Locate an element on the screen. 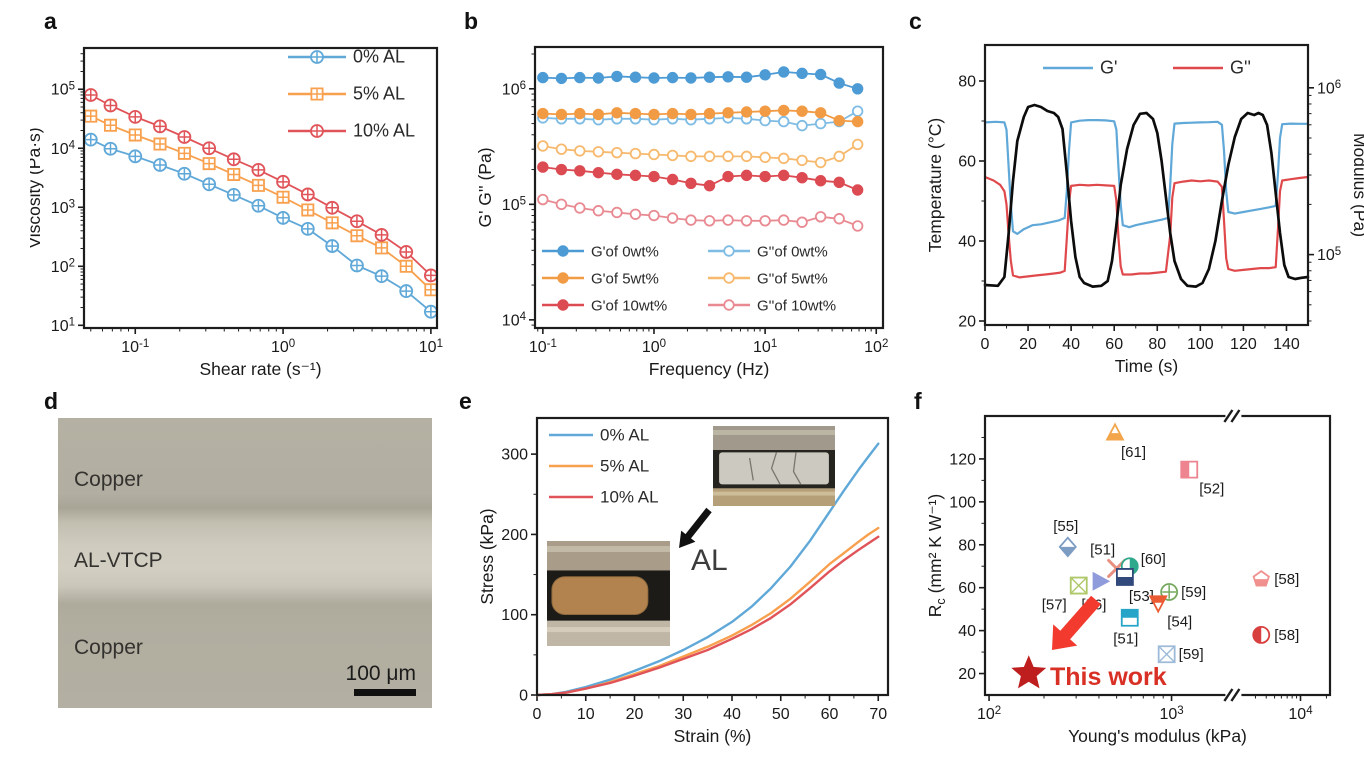 The width and height of the screenshot is (1364, 760). svg-text: 20 is located at coordinates (1028, 344).